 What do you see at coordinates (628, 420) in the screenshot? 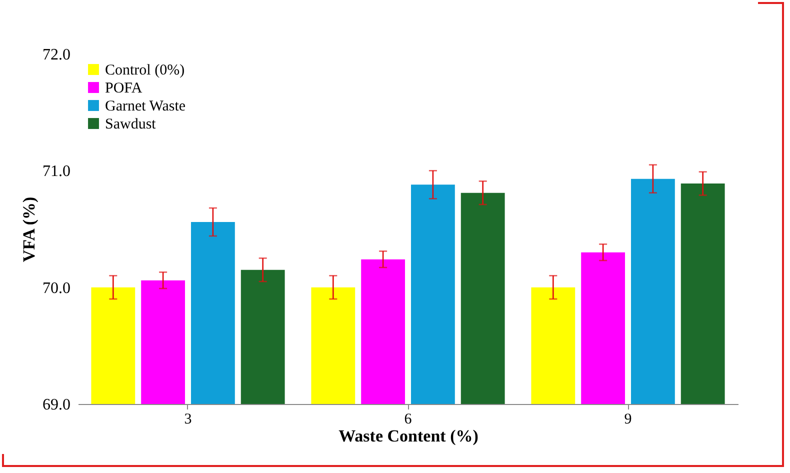
I see `x-tick-label: 9` at bounding box center [628, 420].